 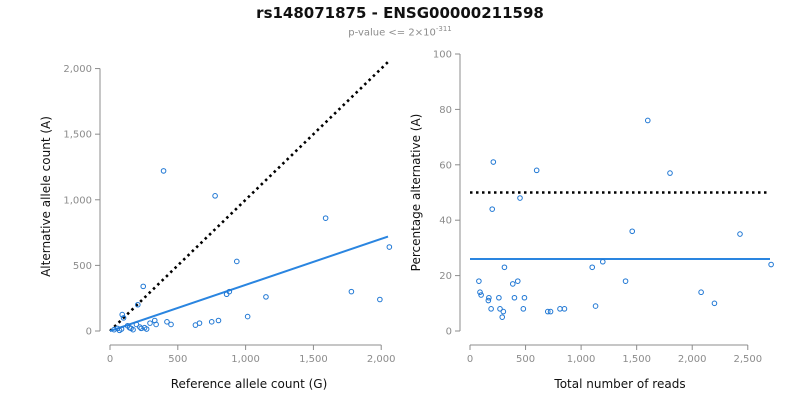 I want to click on y-tick-label: 60, so click(x=445, y=165).